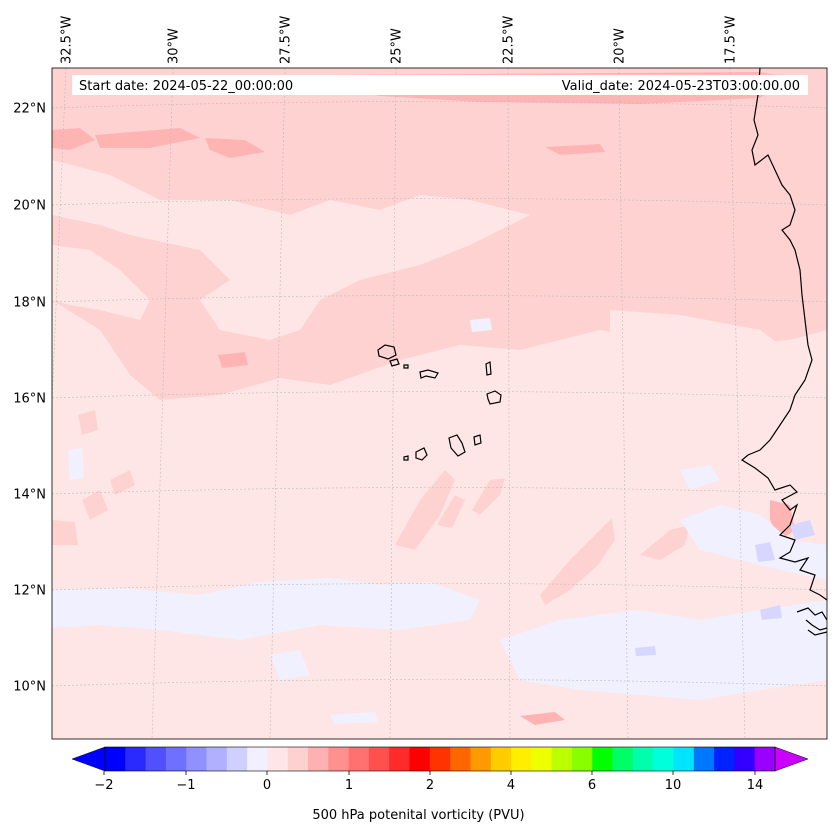  What do you see at coordinates (681, 86) in the screenshot?
I see `valid-date-label: Valid_date: 2024-05-23T03:00:00.00` at bounding box center [681, 86].